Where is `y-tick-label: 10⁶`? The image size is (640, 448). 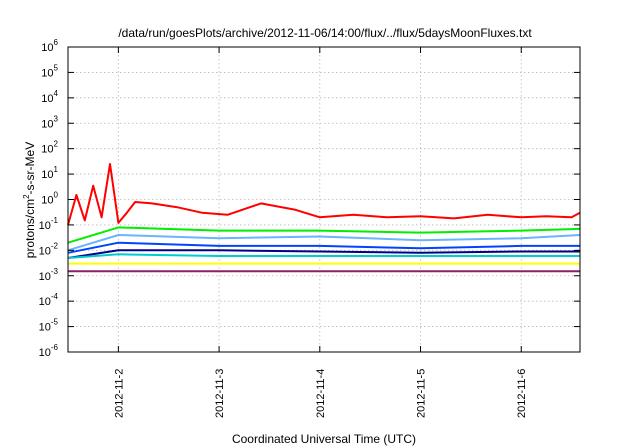 y-tick-label: 10⁶ is located at coordinates (49, 46).